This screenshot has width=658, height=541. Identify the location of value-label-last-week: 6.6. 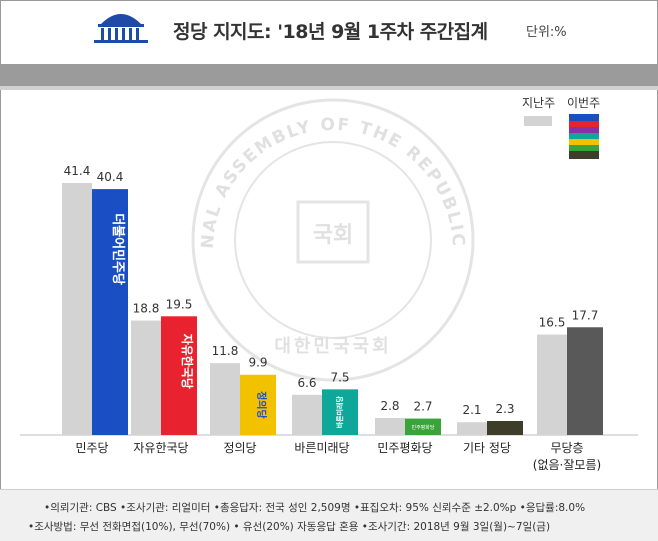
(306, 383).